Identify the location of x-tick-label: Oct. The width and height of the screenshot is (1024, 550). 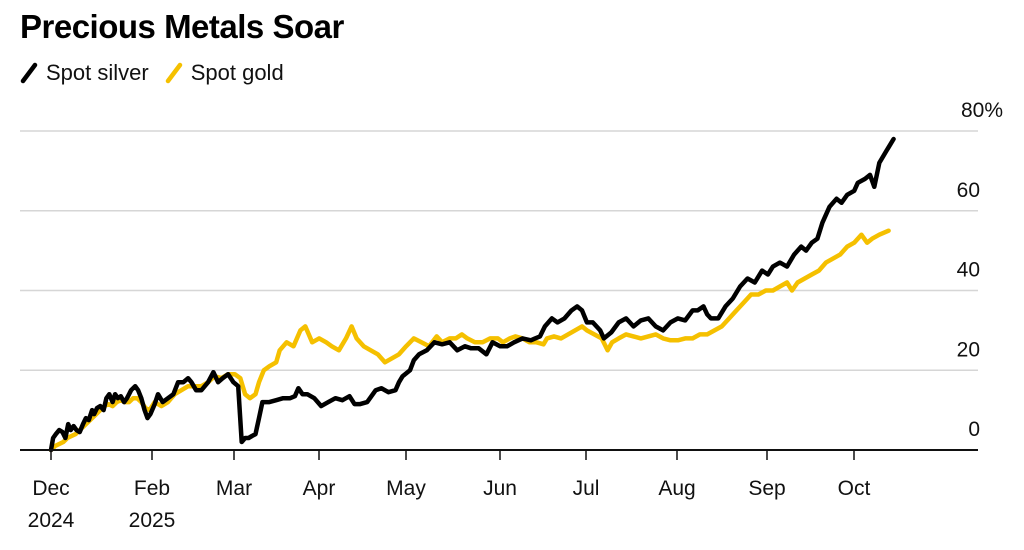
(854, 488).